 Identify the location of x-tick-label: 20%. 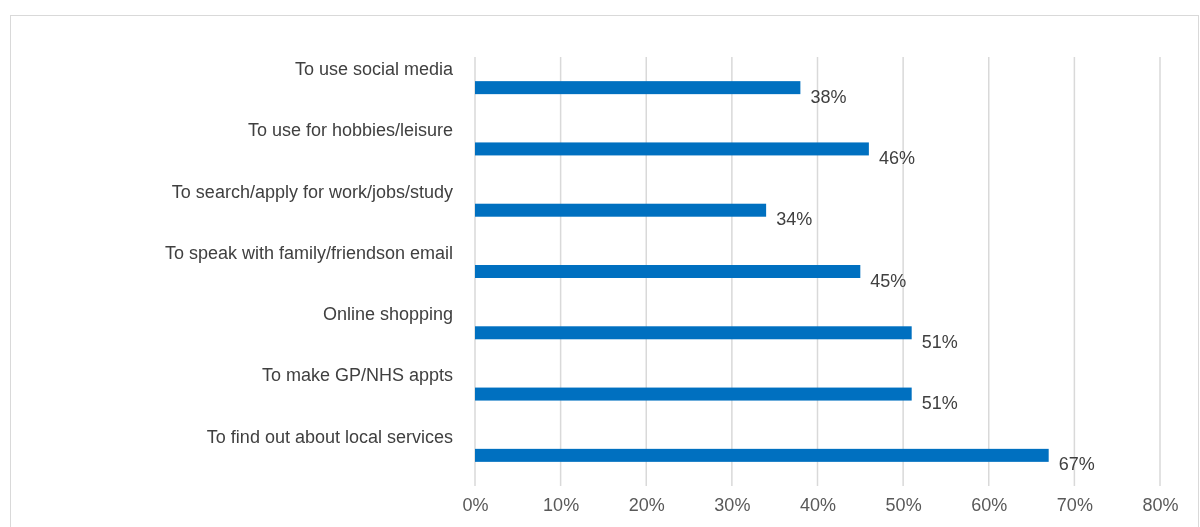
(646, 504).